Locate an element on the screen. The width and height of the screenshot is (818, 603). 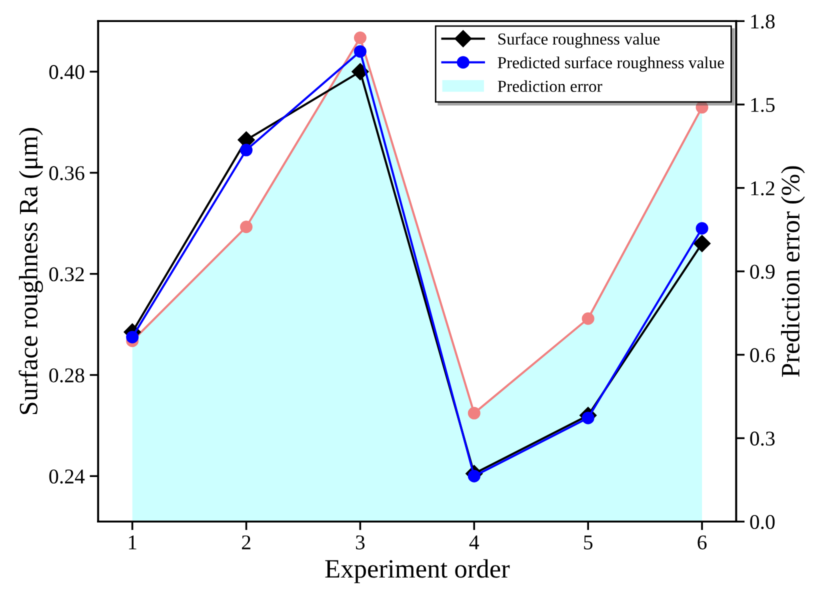
x-tick-label: 4 is located at coordinates (474, 543).